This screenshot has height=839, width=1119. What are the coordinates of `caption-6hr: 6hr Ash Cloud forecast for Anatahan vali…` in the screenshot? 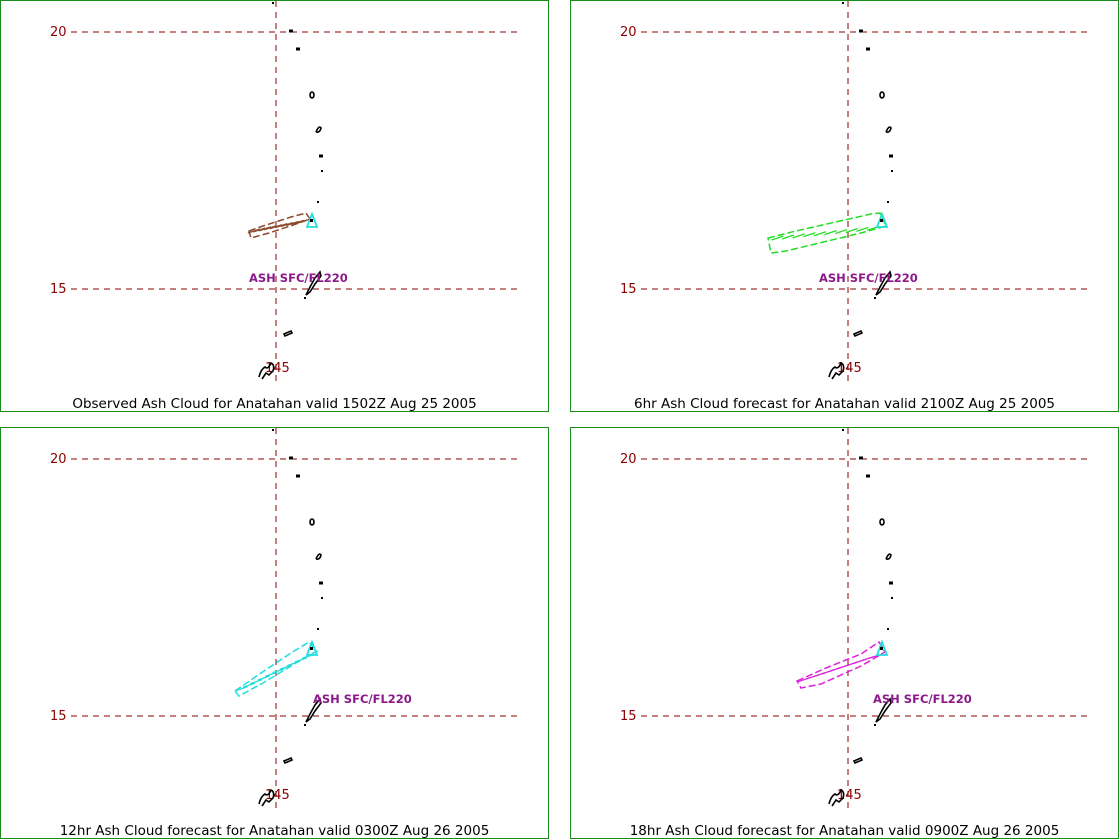 It's located at (844, 404).